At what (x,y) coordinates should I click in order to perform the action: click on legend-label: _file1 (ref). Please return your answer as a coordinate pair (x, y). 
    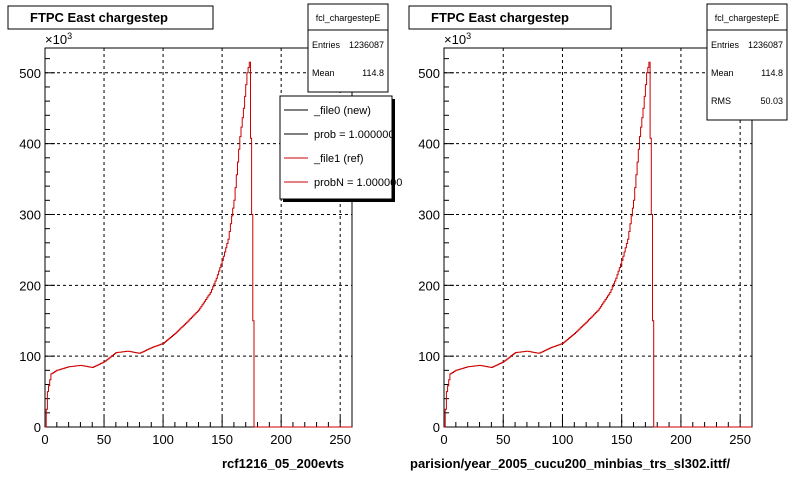
    Looking at the image, I should click on (338, 159).